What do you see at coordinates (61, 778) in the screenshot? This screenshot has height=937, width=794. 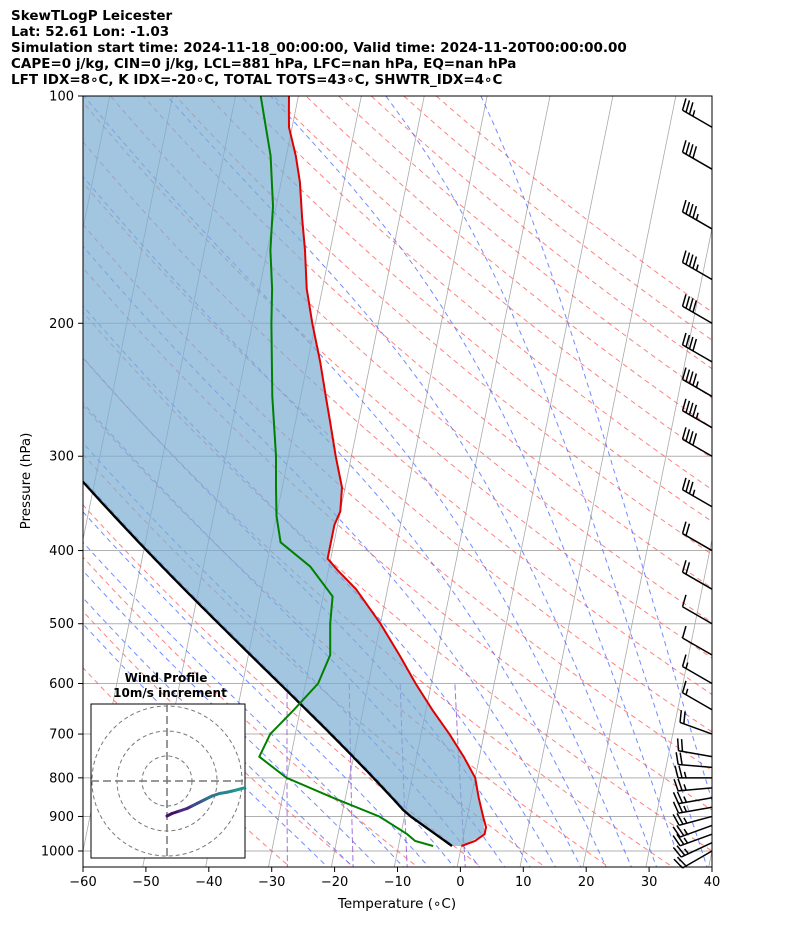 I see `y-tick-label: 800` at bounding box center [61, 778].